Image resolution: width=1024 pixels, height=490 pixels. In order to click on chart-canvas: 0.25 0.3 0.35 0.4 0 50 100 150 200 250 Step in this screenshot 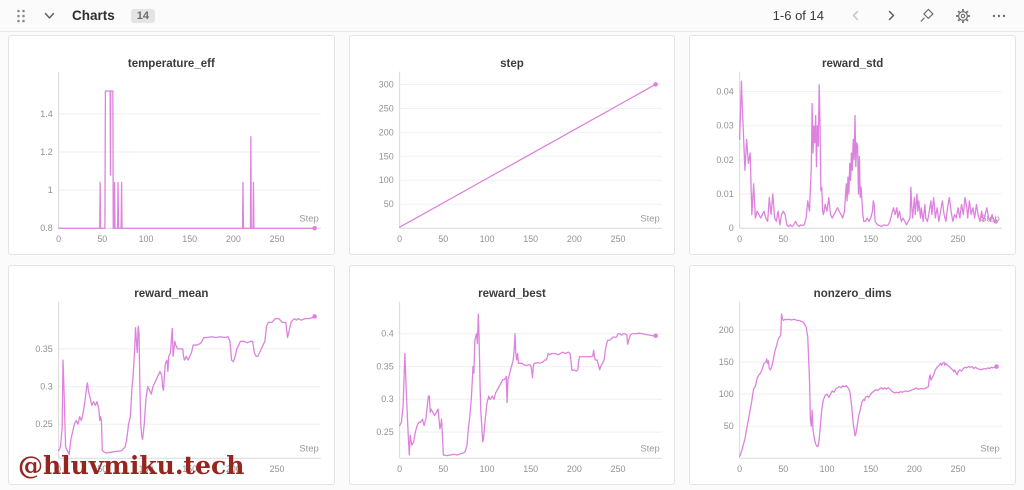, I will do `click(519, 387)`.